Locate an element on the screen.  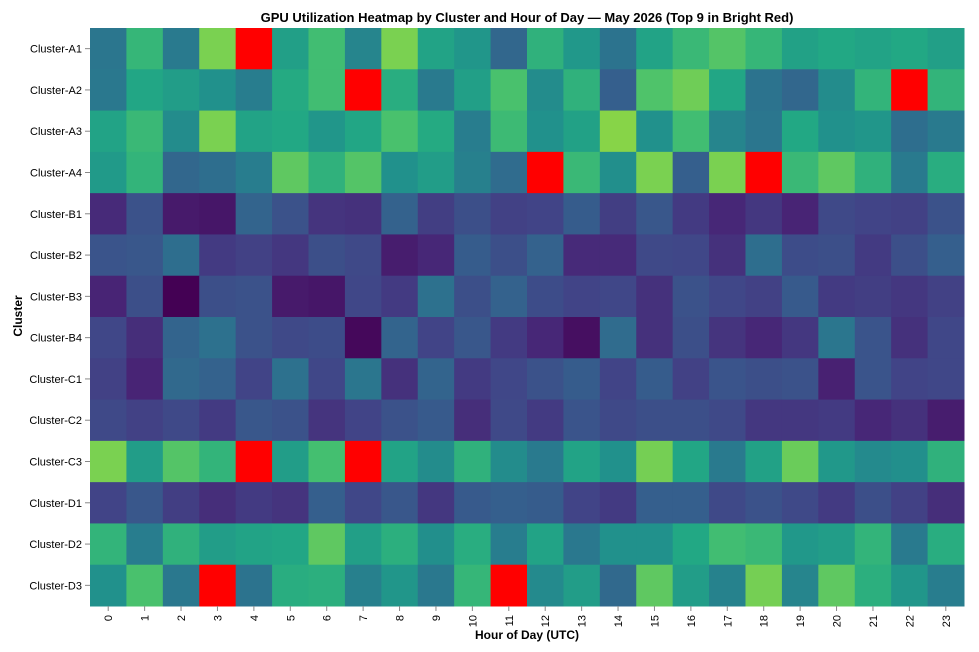
x-tick-label: 8 is located at coordinates (401, 618).